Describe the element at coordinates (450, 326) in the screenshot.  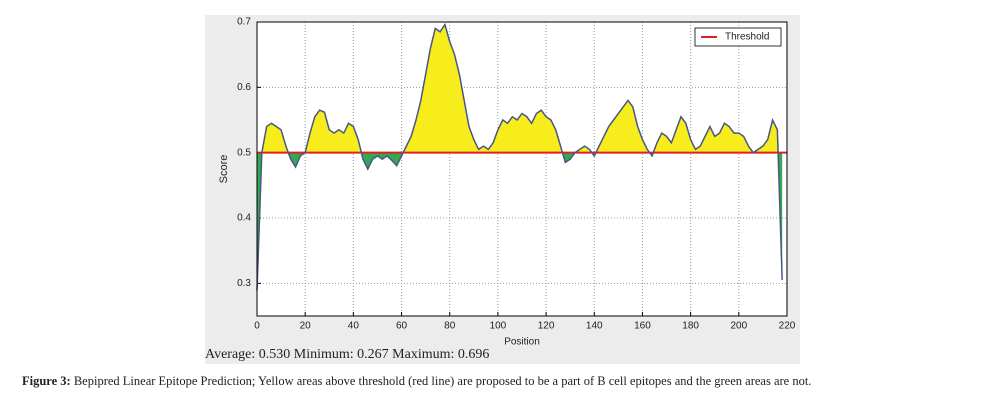
I see `x-tick-label: 80` at that location.